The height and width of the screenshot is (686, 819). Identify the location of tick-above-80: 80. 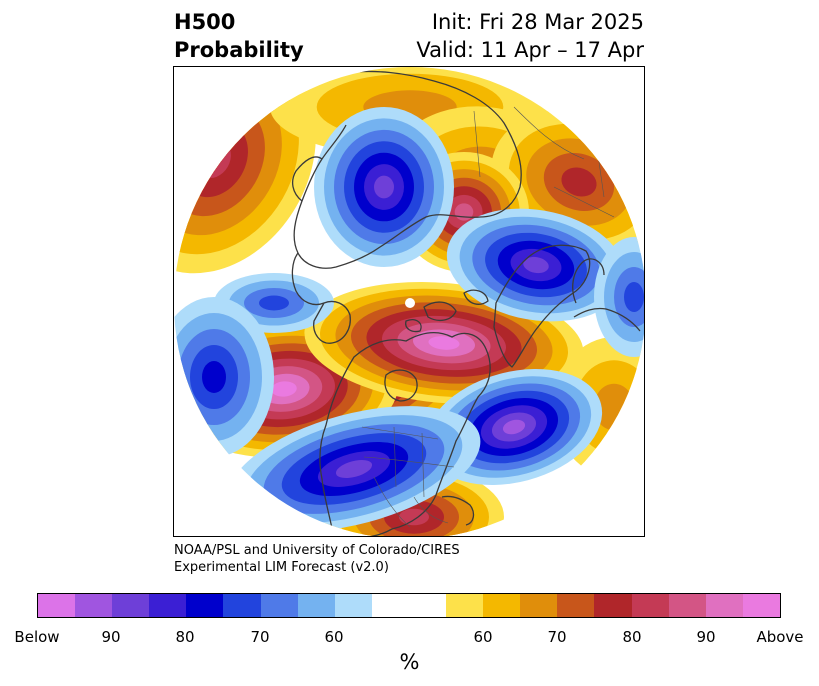
(632, 637).